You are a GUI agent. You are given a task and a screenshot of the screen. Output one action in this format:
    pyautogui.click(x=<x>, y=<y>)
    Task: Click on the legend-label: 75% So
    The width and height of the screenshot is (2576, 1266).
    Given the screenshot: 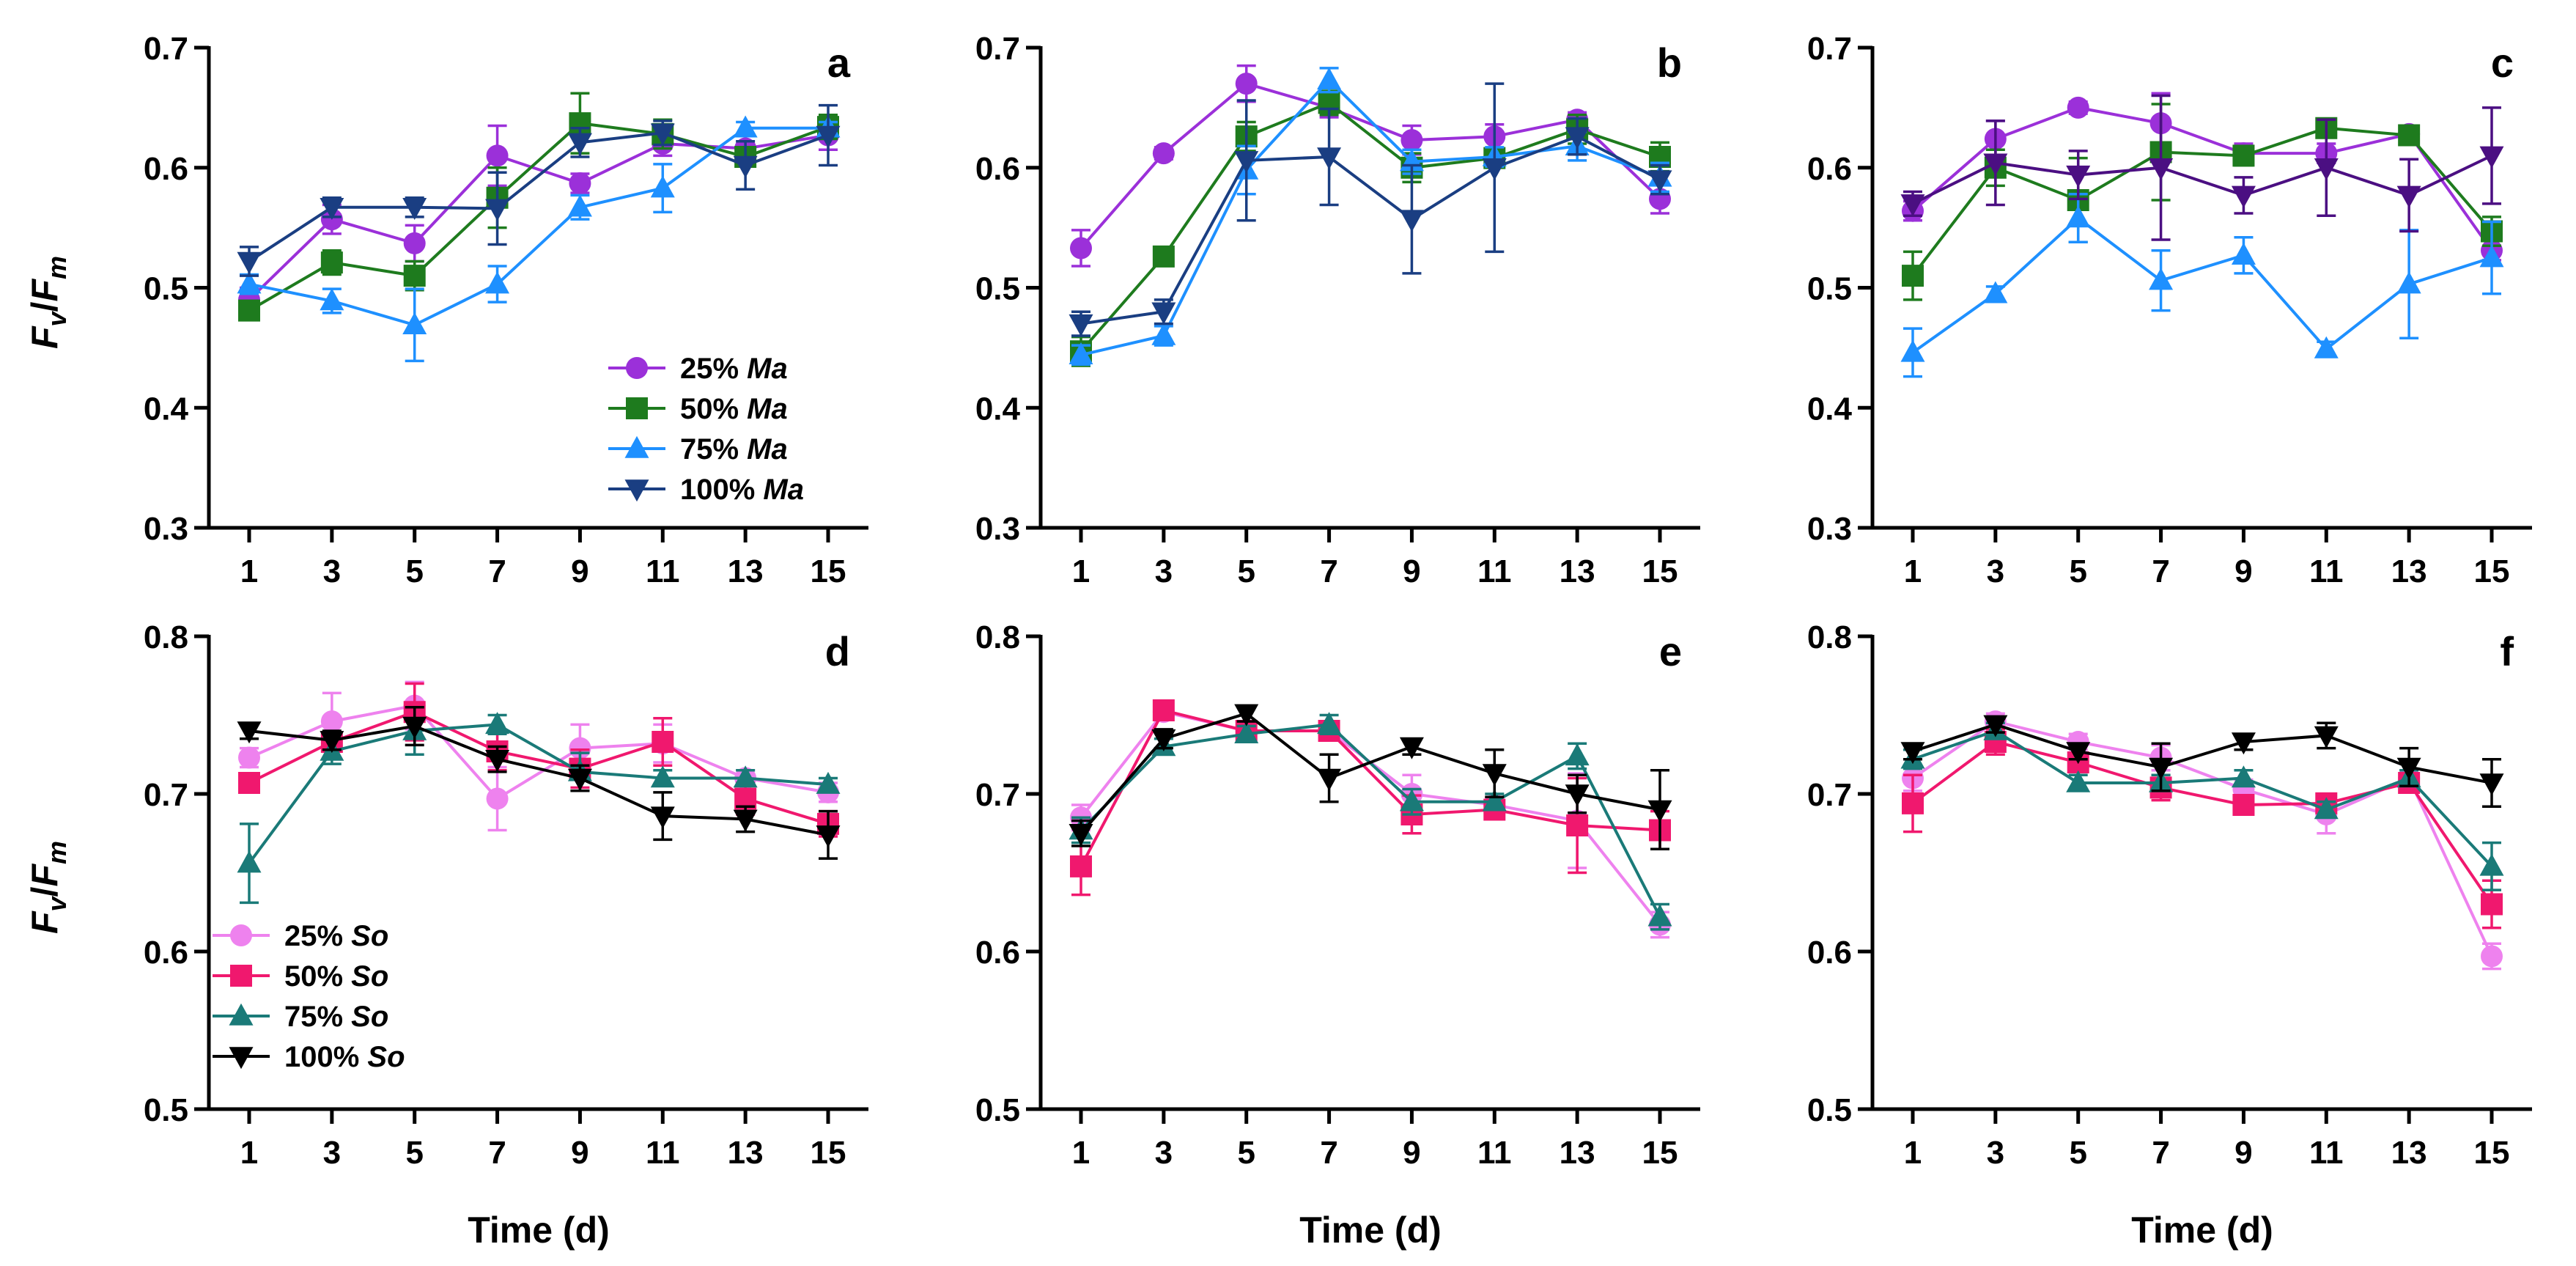 What is the action you would take?
    pyautogui.click(x=336, y=1017)
    